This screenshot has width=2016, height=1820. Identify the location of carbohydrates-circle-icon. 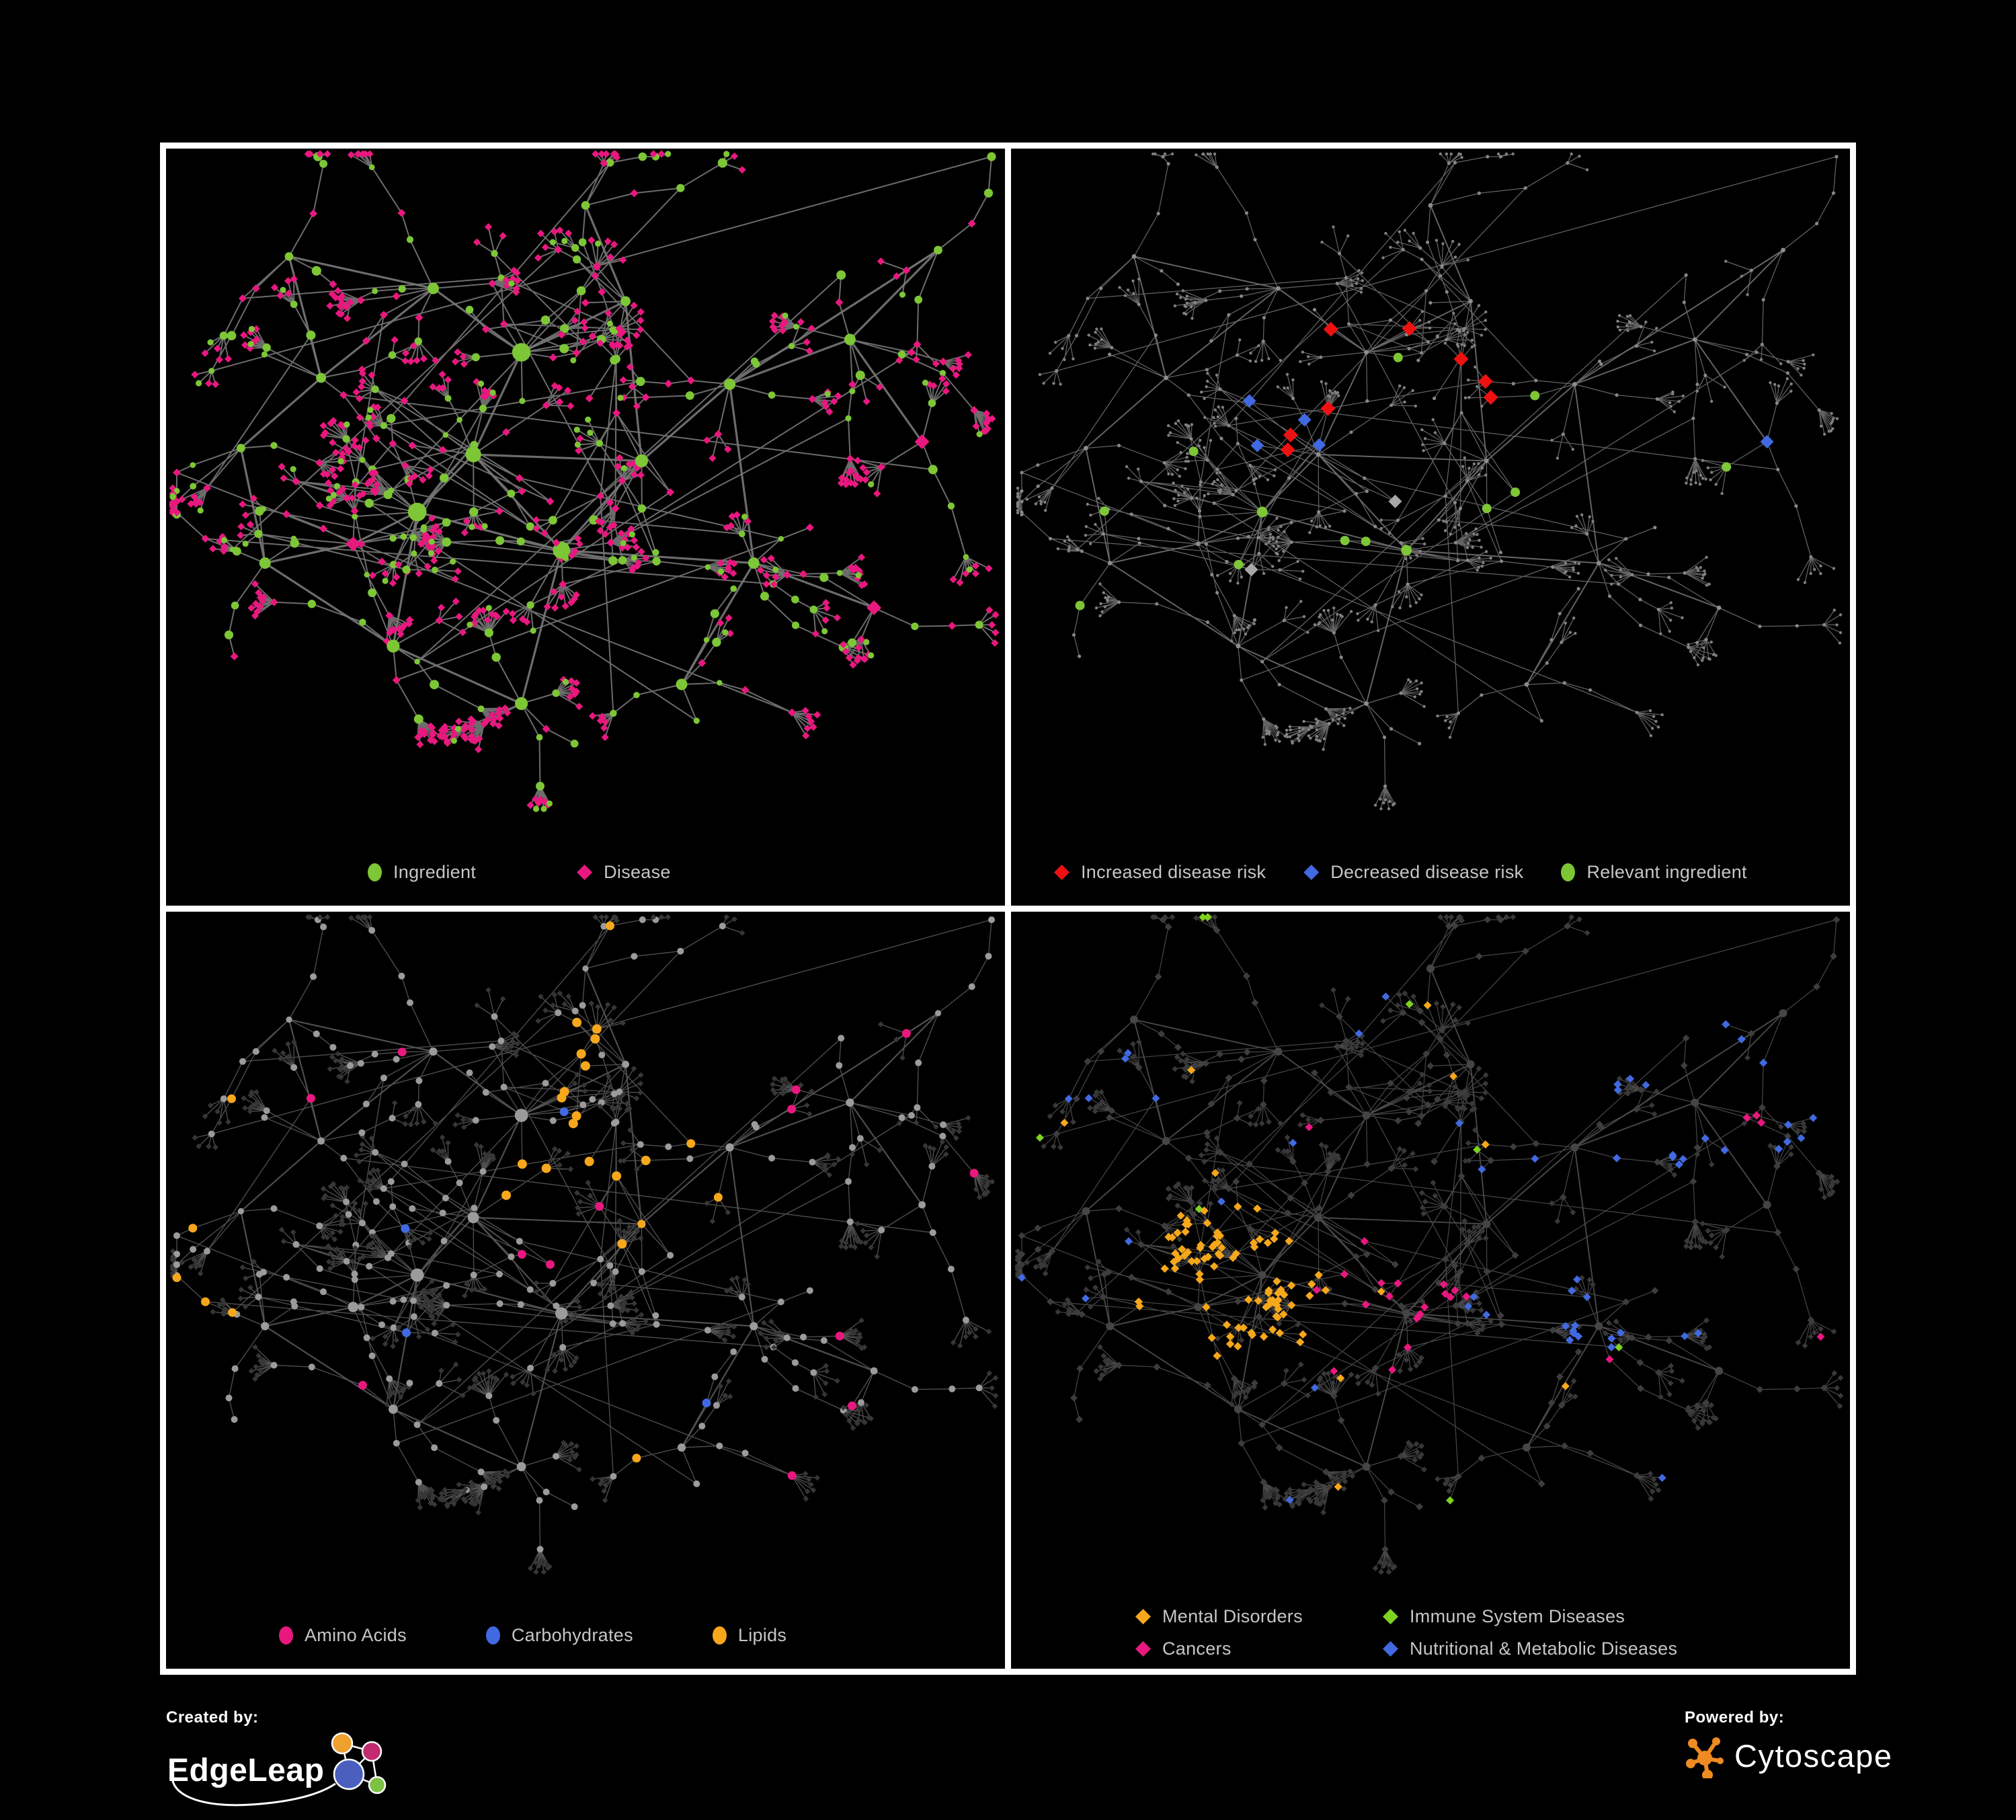
(492, 1635).